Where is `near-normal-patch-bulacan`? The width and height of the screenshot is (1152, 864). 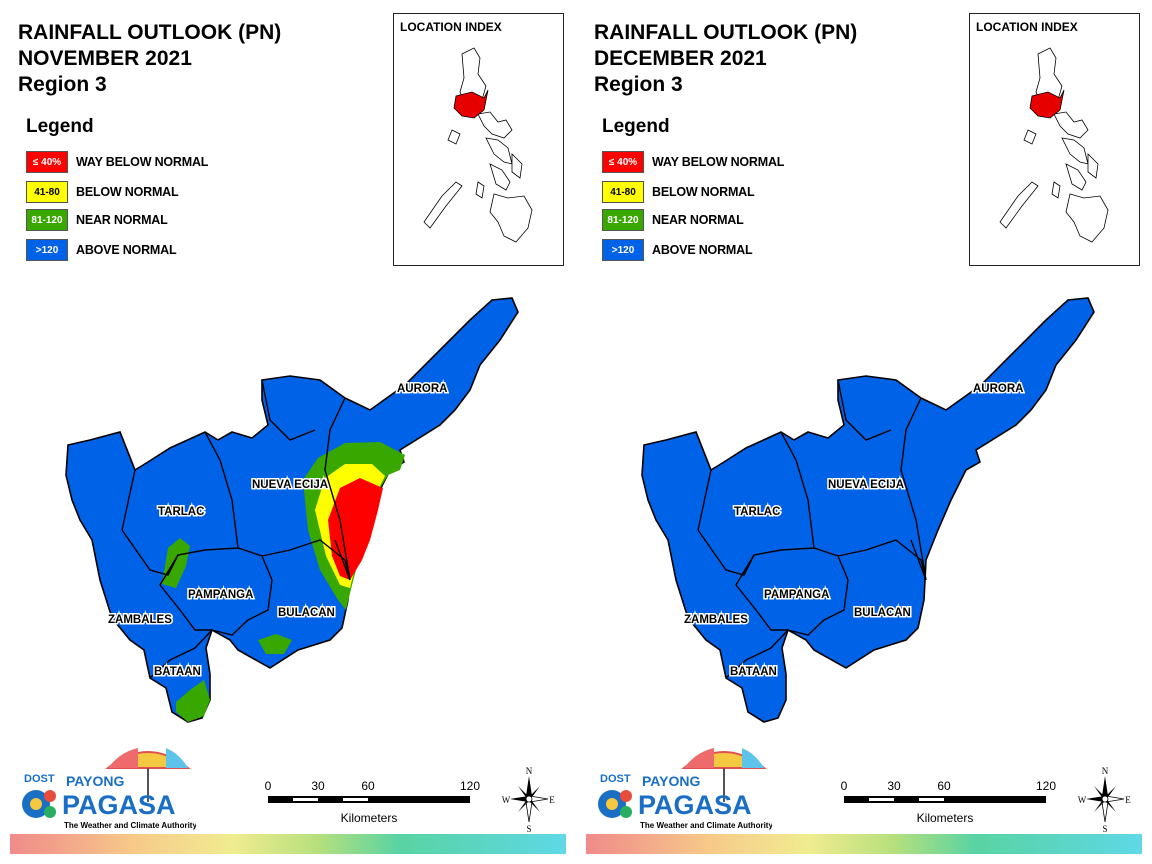
near-normal-patch-bulacan is located at coordinates (275, 644).